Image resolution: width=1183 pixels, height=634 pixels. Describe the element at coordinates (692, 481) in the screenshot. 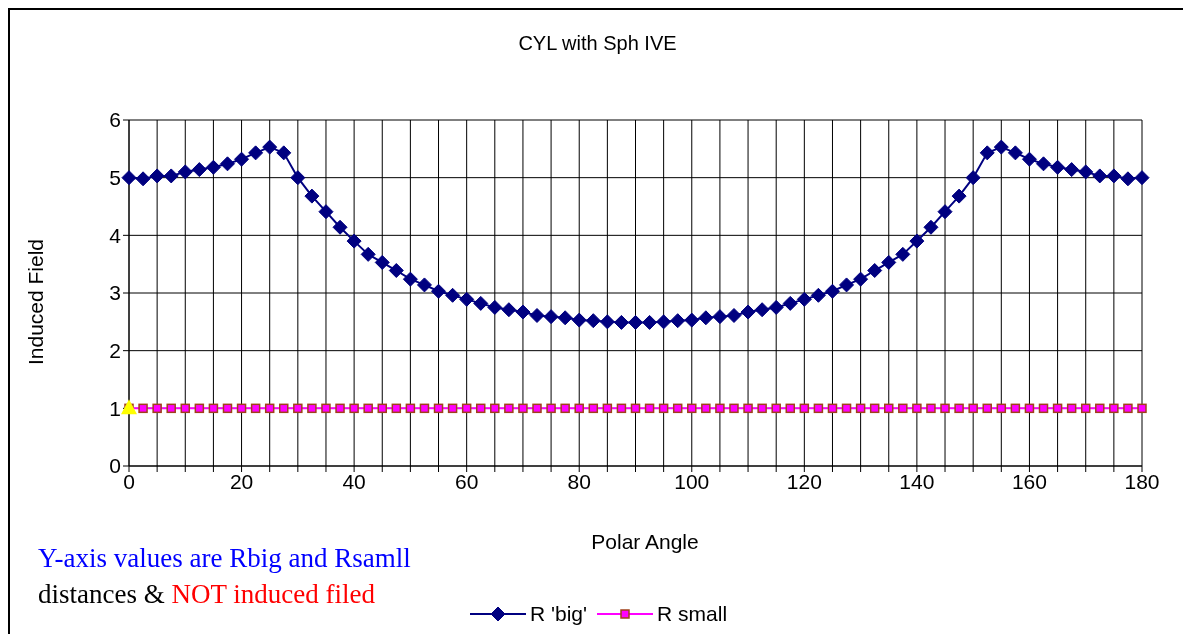

I see `x-tick-label: 100` at that location.